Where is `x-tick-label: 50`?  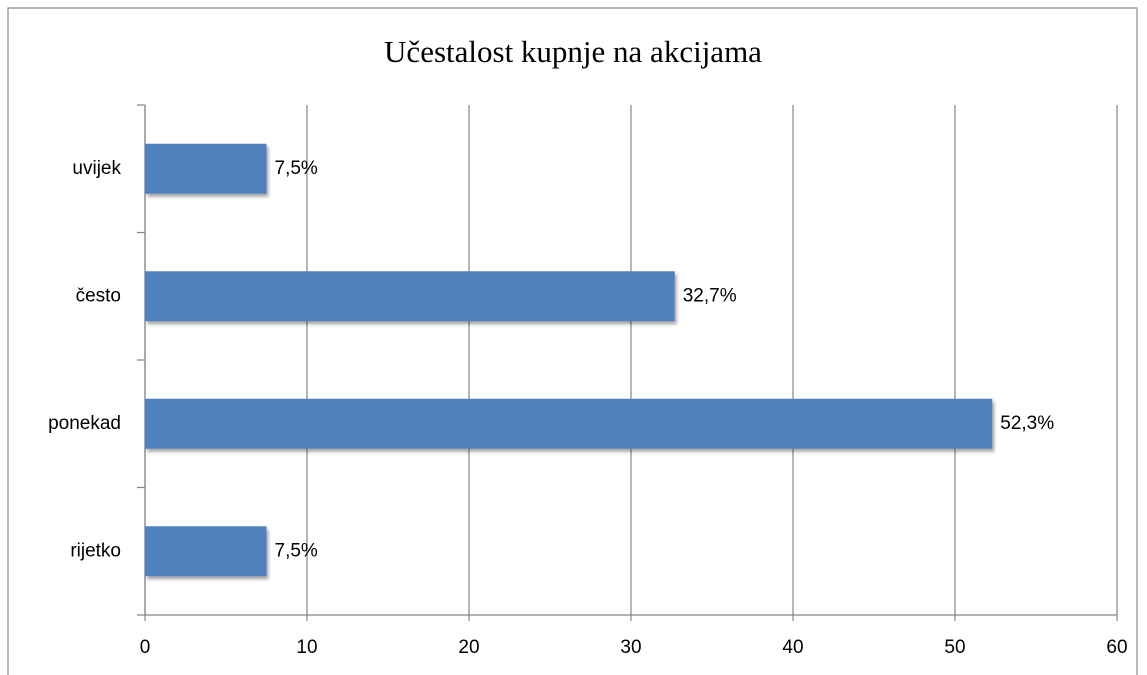 x-tick-label: 50 is located at coordinates (954, 647).